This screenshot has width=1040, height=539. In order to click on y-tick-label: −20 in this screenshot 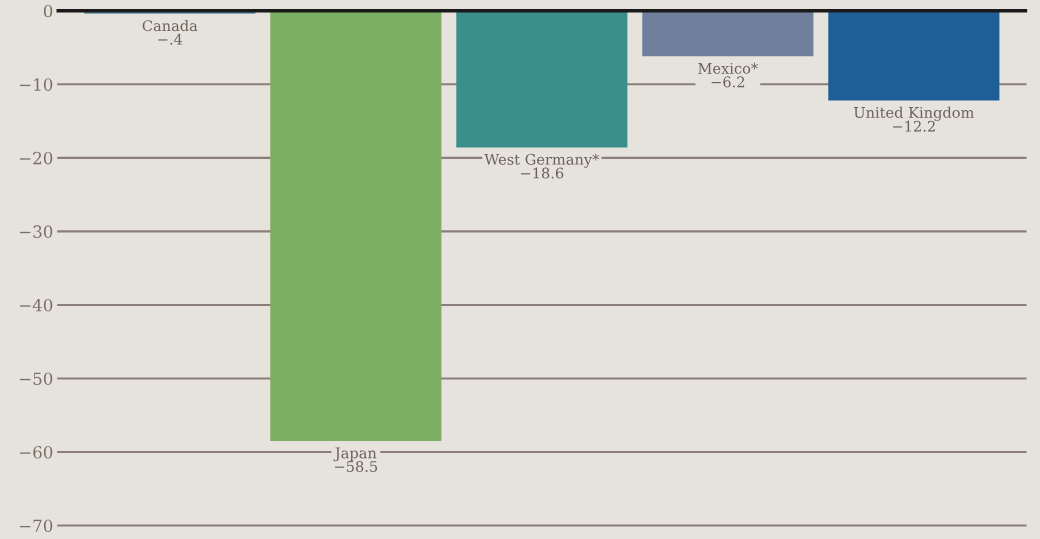, I will do `click(36, 158)`.